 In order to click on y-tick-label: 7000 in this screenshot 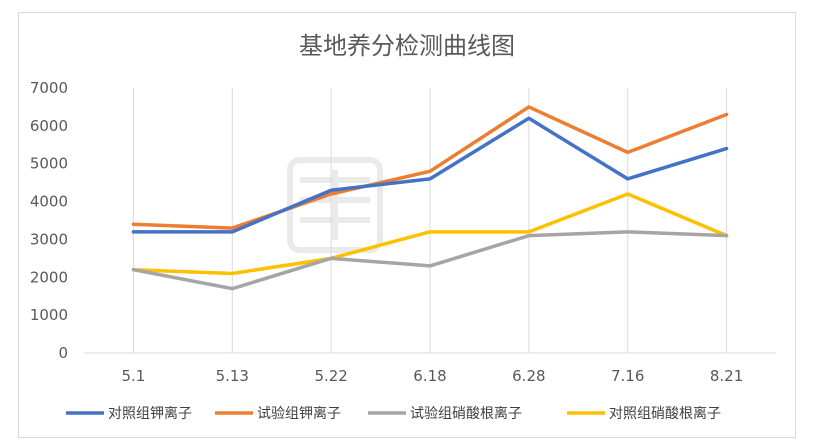, I will do `click(49, 88)`.